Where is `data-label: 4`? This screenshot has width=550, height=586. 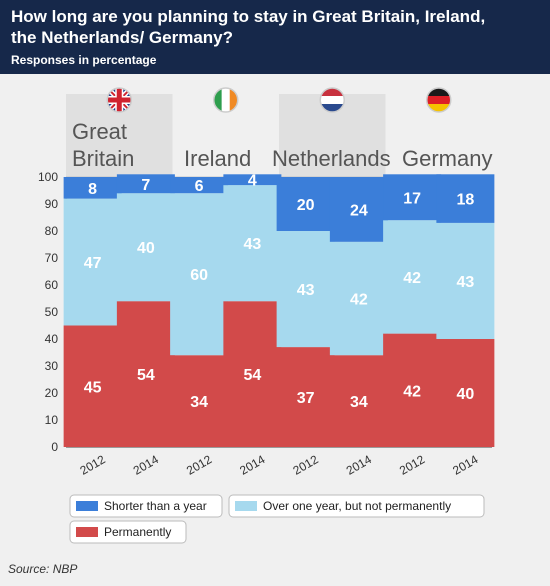
data-label: 4 is located at coordinates (252, 181).